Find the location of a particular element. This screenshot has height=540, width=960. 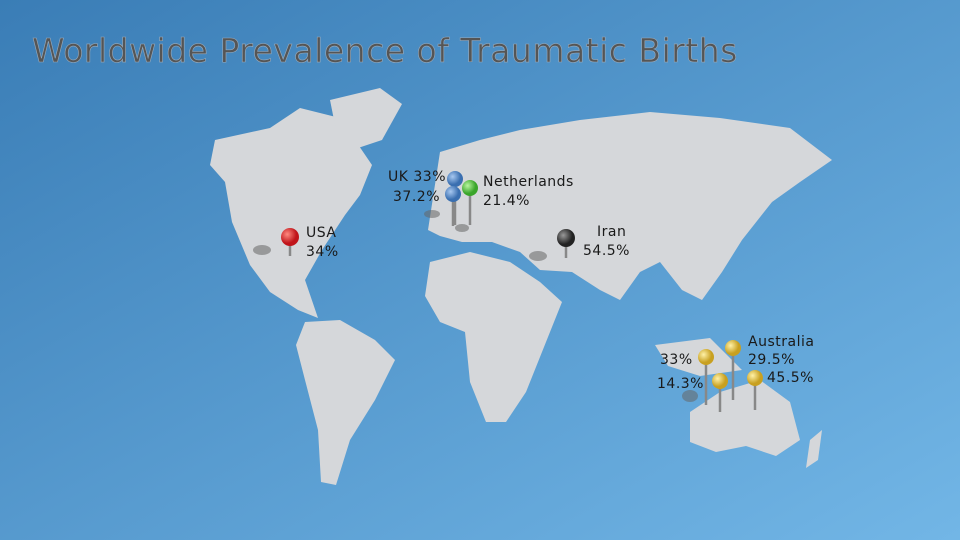

pin-label: 21.4% is located at coordinates (506, 201).